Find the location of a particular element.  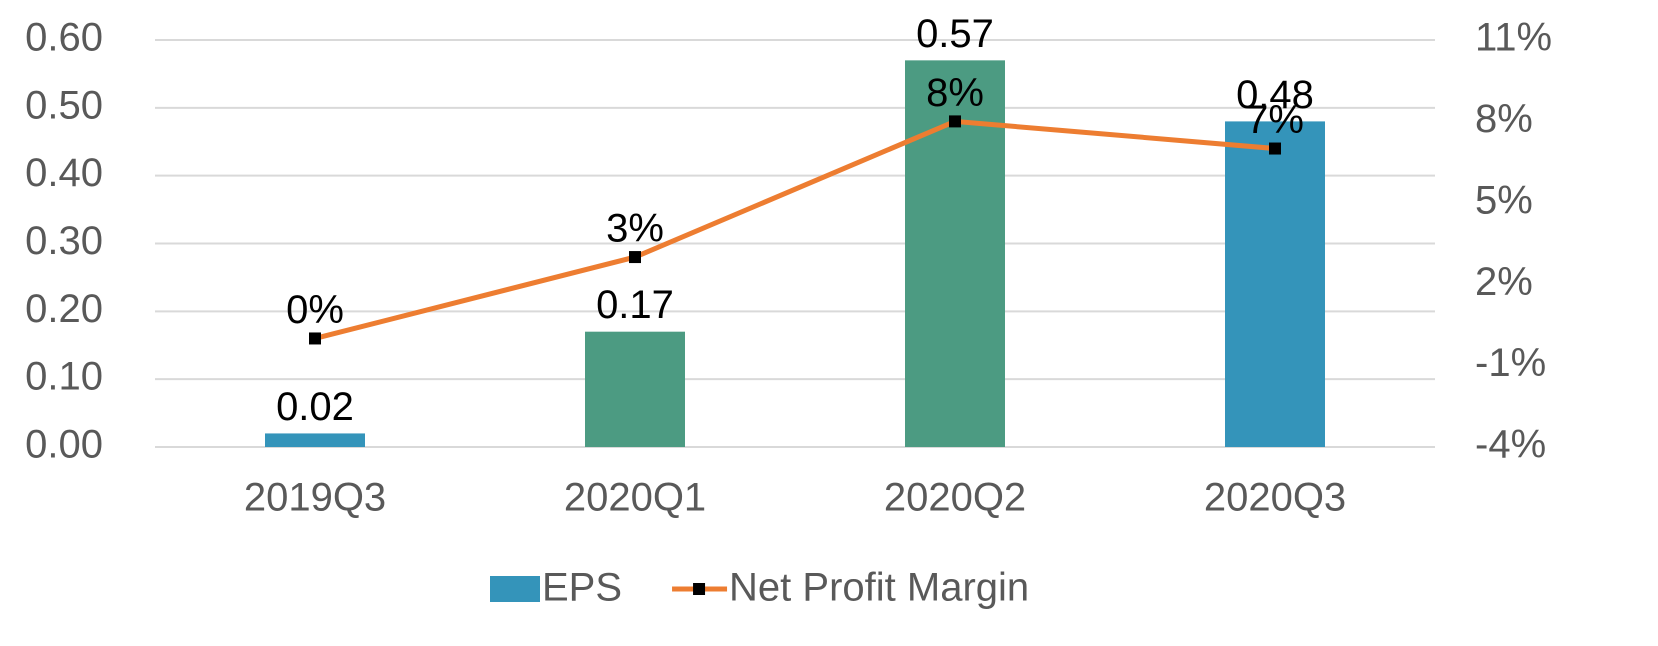

y2-tick-label: -4% is located at coordinates (1510, 445).